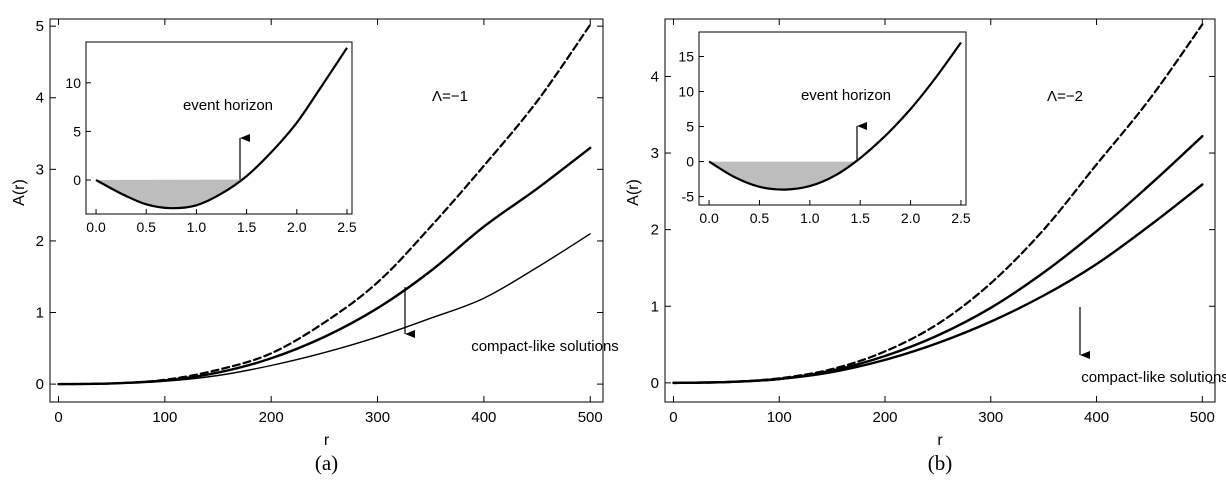  Describe the element at coordinates (450, 96) in the screenshot. I see `lambda-annotation: Λ=−1` at that location.